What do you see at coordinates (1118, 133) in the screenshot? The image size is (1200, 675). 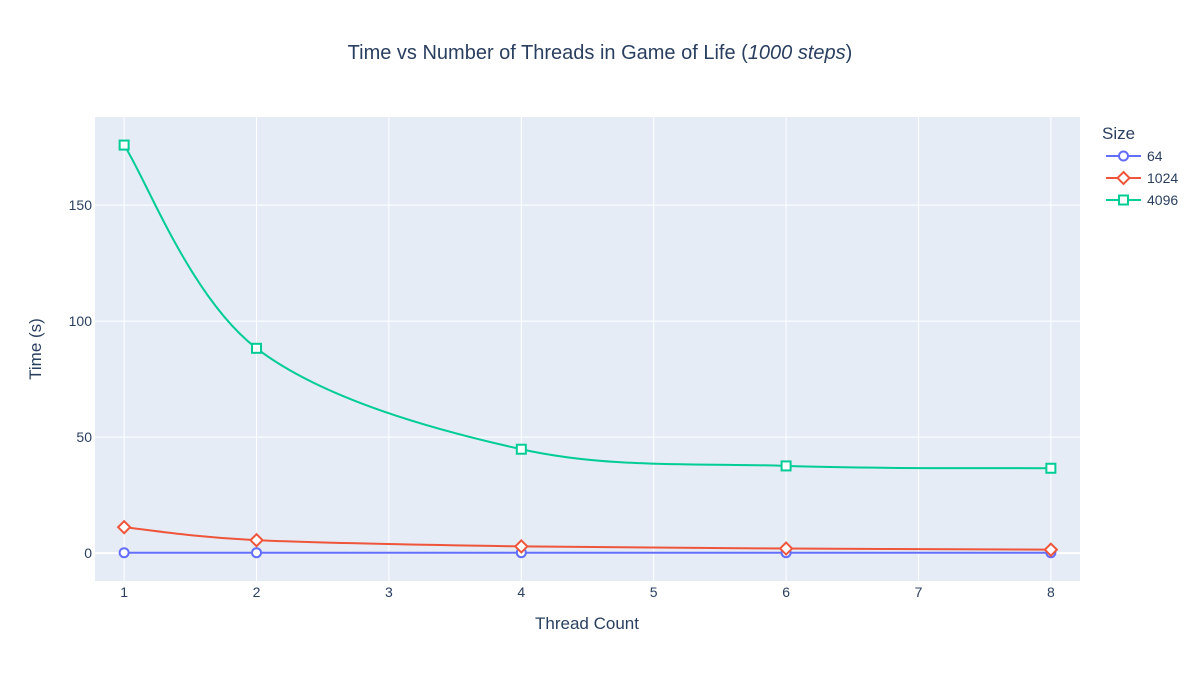 I see `legend-title: Size` at bounding box center [1118, 133].